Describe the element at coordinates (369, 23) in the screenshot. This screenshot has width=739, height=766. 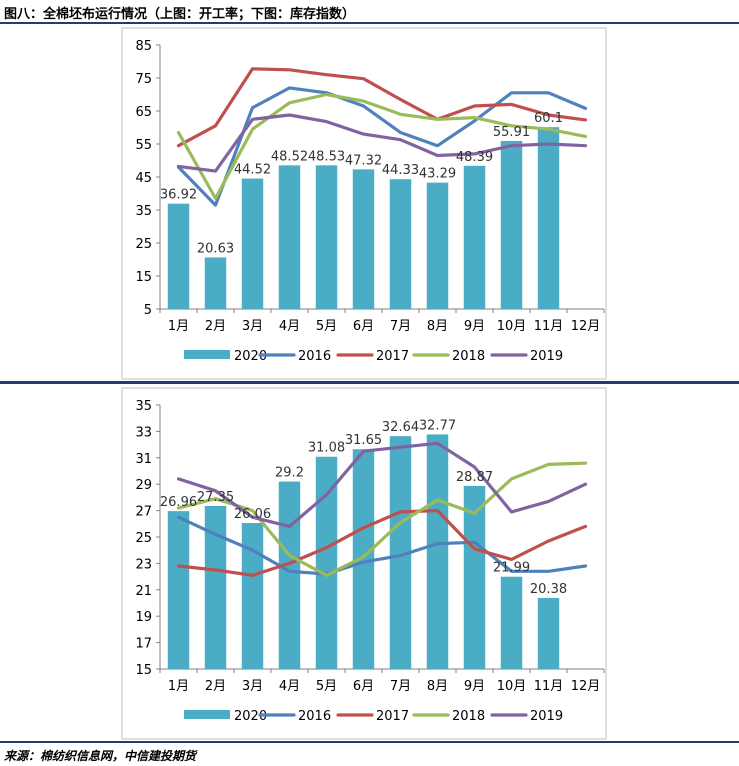
I see `top-divider` at that location.